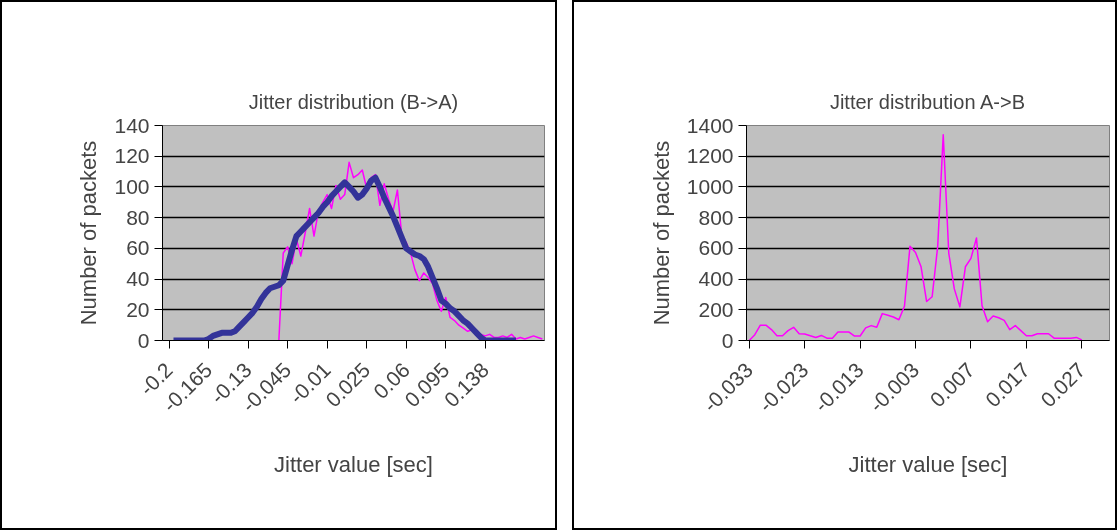 This screenshot has width=1119, height=532. Describe the element at coordinates (138, 279) in the screenshot. I see `y-tick-label: 40` at that location.